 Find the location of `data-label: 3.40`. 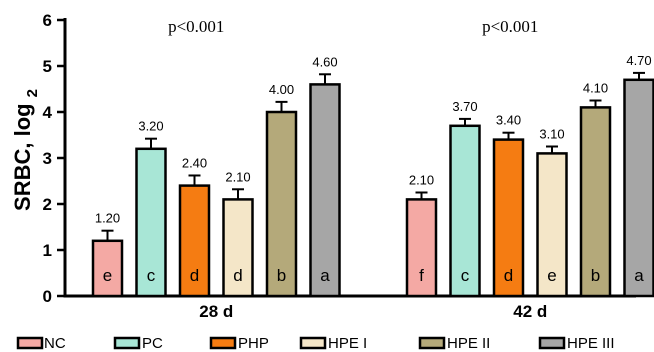

data-label: 3.40 is located at coordinates (508, 120).